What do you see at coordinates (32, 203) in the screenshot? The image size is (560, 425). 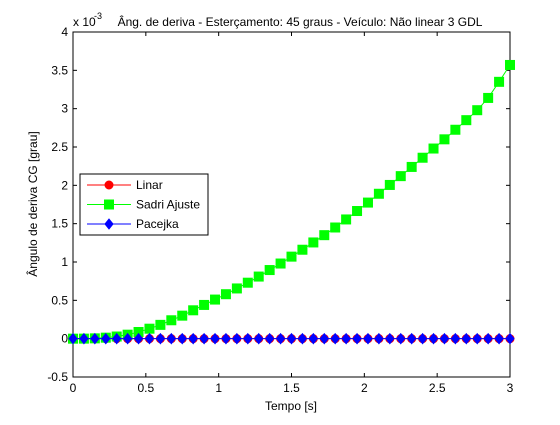 I see `y-axis-label: Ângulo de deriva CG [grau]` at bounding box center [32, 203].